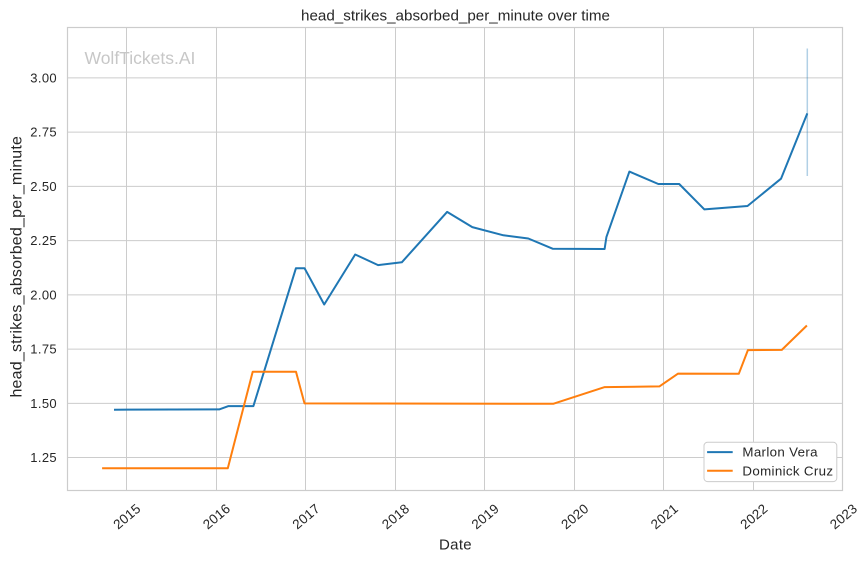 This screenshot has height=561, width=867. What do you see at coordinates (43, 77) in the screenshot?
I see `svg-text: 3.00` at bounding box center [43, 77].